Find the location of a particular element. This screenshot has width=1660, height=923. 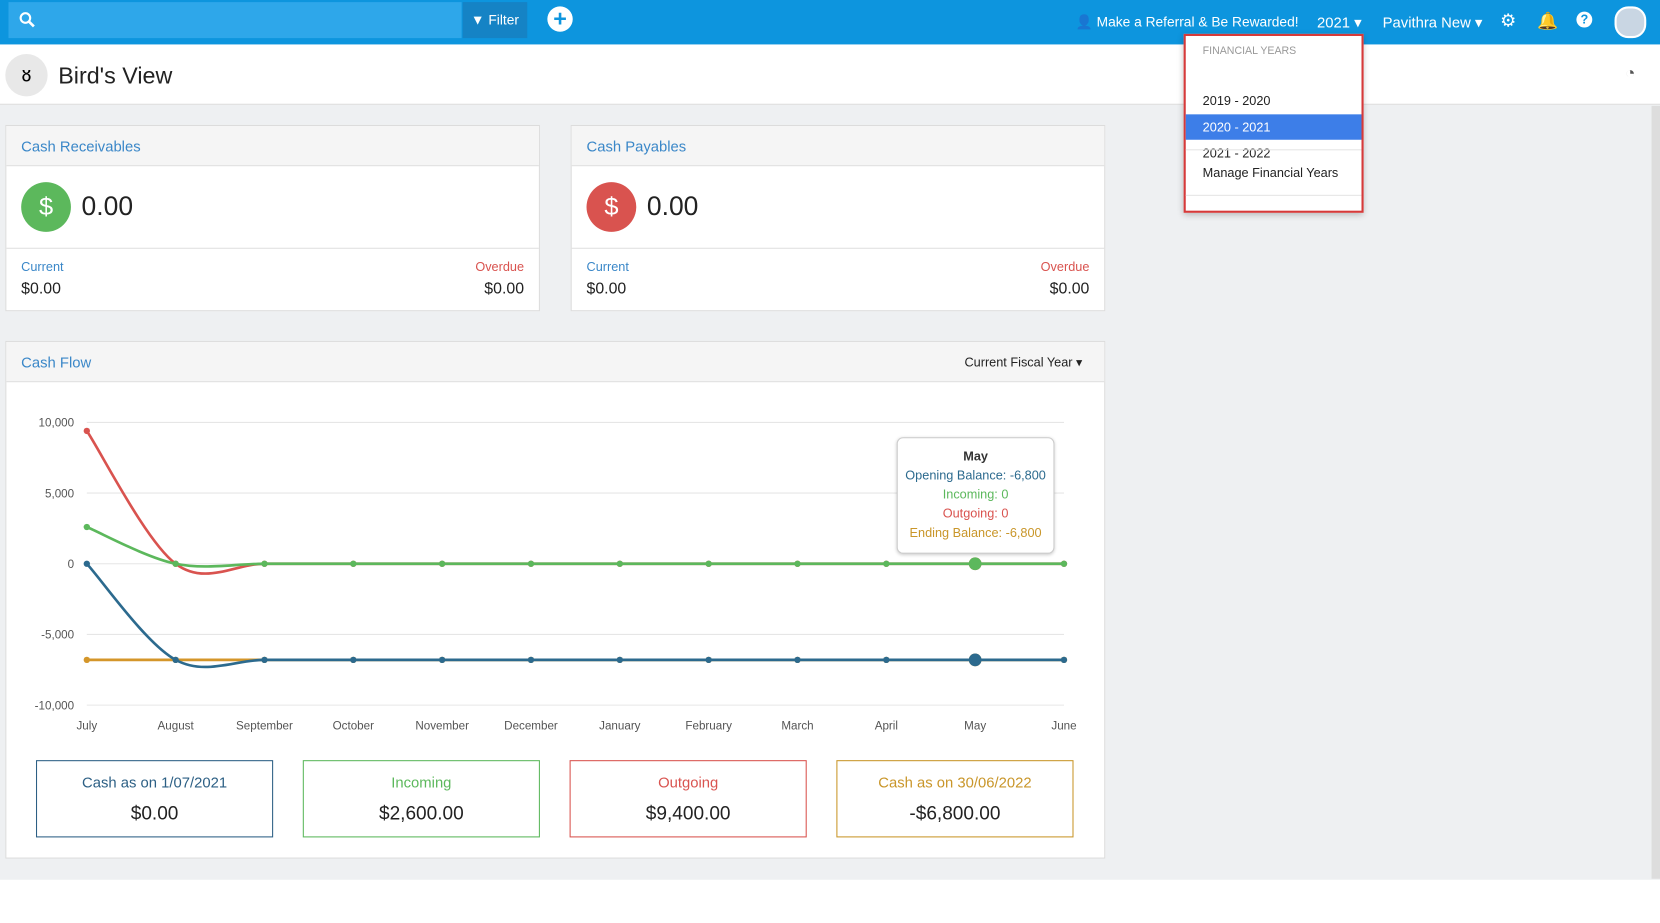

y-tick-label: -10,000 is located at coordinates (55, 705).